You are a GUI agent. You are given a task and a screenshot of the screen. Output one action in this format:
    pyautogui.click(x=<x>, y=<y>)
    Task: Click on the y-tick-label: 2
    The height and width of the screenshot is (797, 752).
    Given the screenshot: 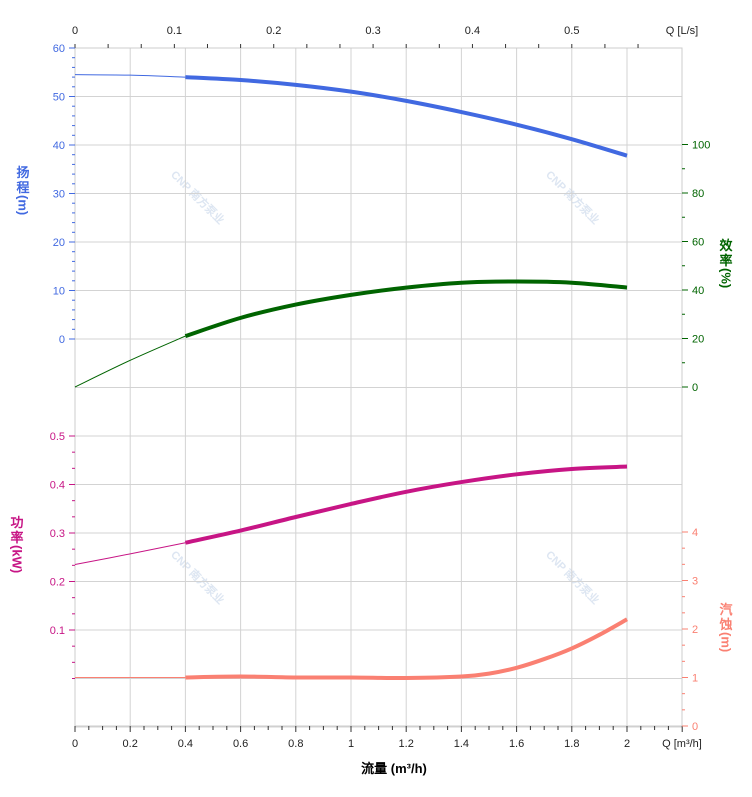 What is the action you would take?
    pyautogui.click(x=695, y=630)
    